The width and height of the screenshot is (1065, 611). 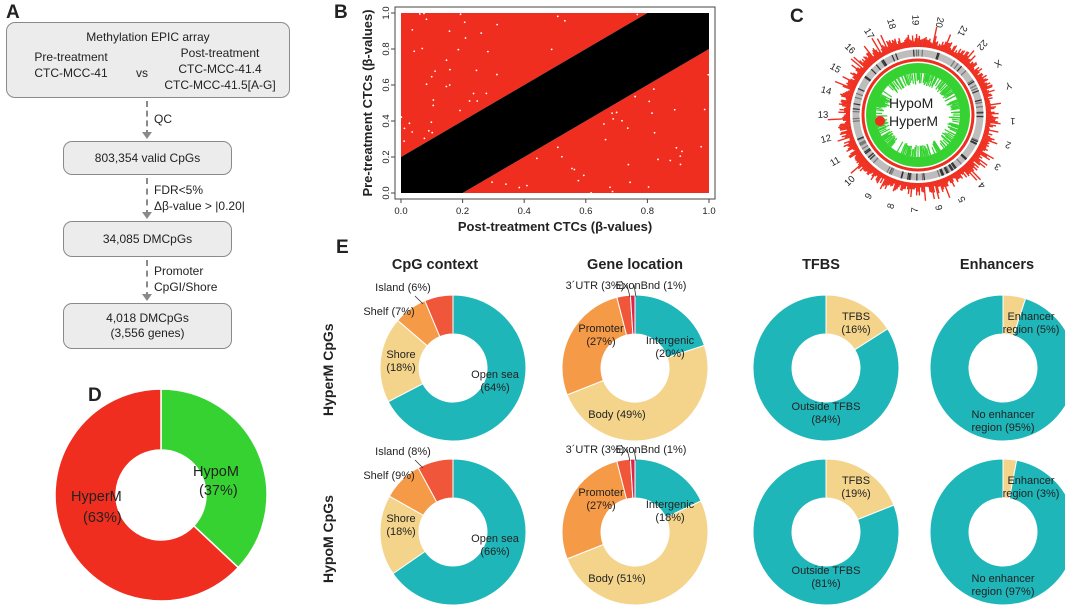 I want to click on donut-label: (27%), so click(x=600, y=506).